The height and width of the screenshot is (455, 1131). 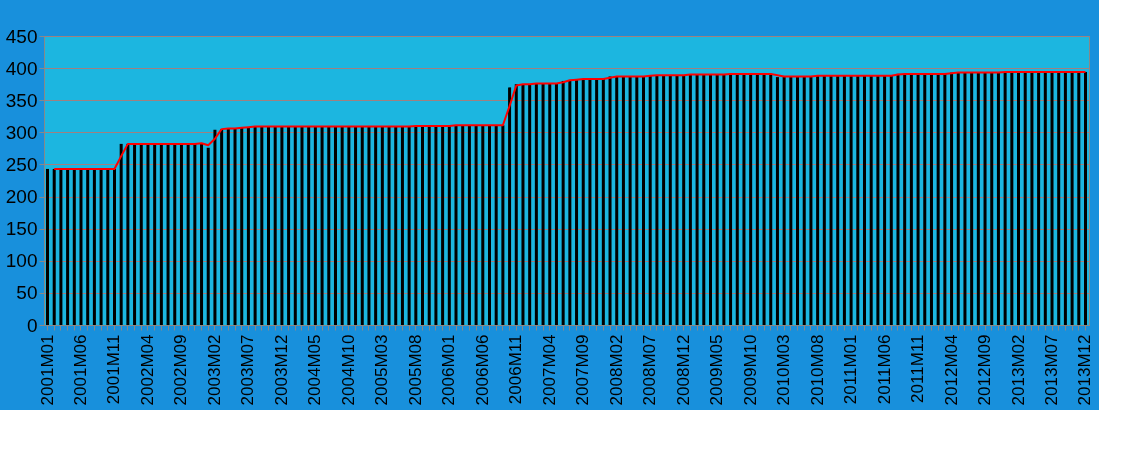 I want to click on x-tick-label: 2009M10, so click(x=750, y=370).